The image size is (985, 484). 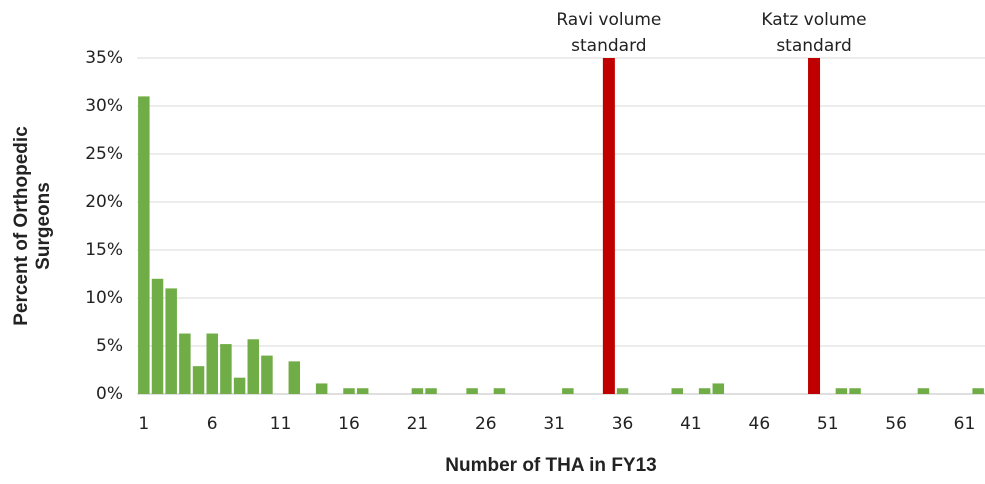 I want to click on y-tick-label: 5%, so click(x=109, y=346).